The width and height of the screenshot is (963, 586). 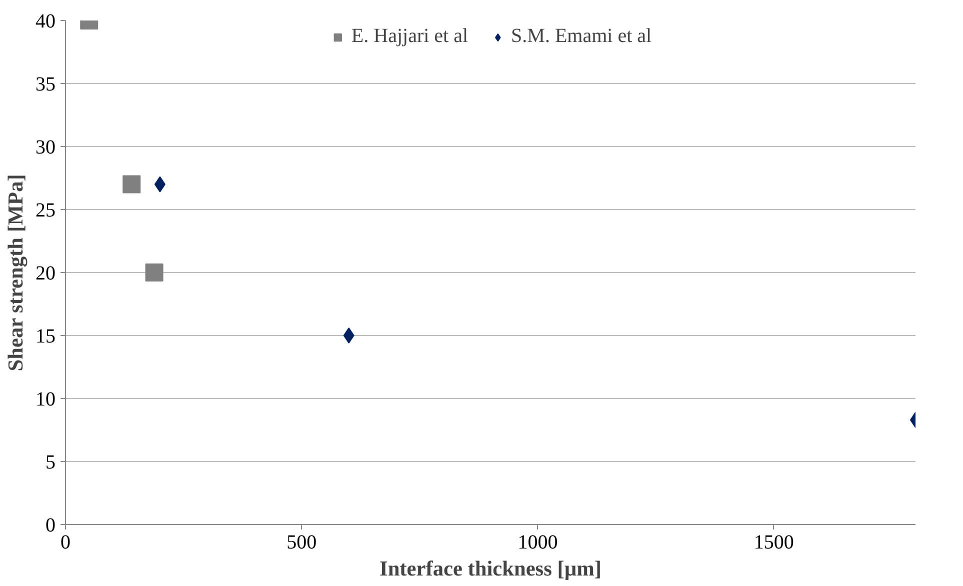 I want to click on x-tick-label: 1000, so click(x=538, y=543).